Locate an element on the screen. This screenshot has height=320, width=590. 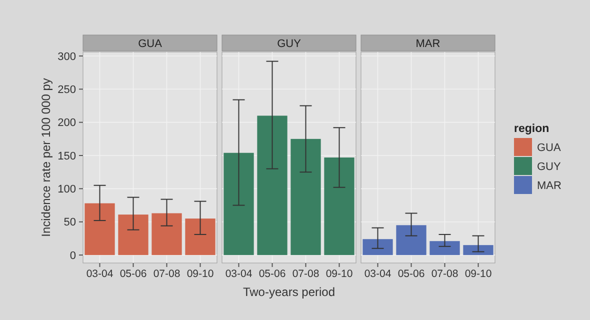
y-tick-label: 50 is located at coordinates (70, 222).